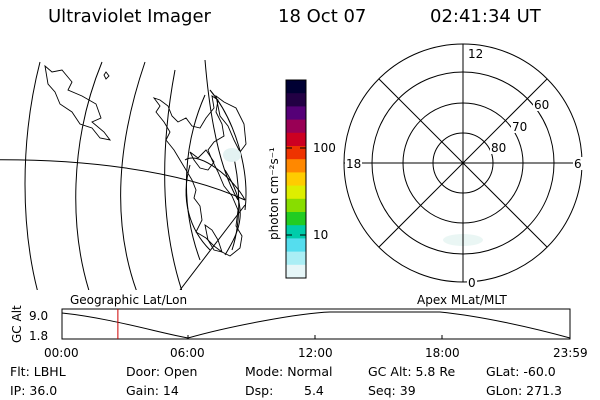 The image size is (600, 400). I want to click on mlt-label-6: 6, so click(578, 164).